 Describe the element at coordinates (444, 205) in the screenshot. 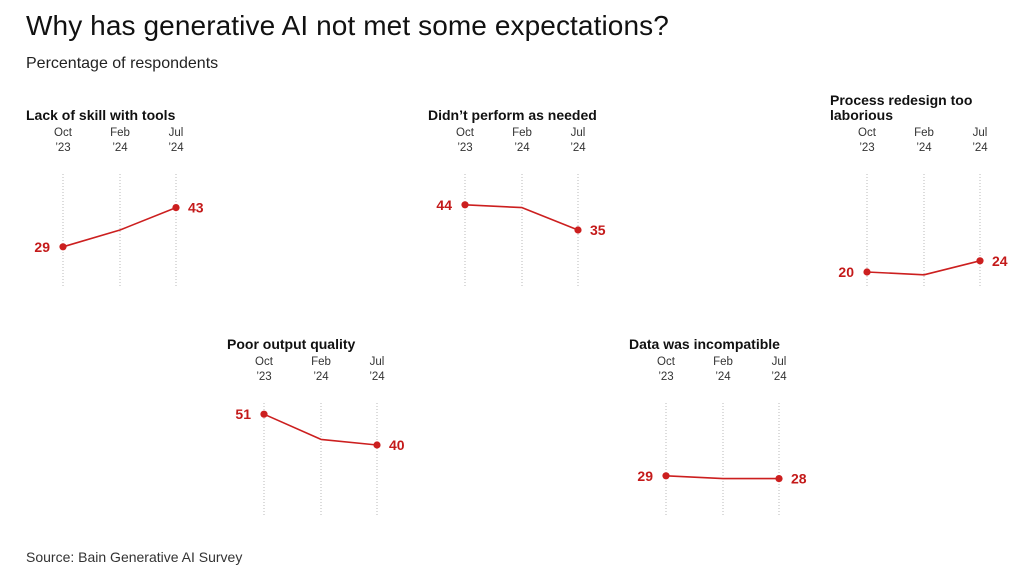

I see `data-label: 44` at that location.